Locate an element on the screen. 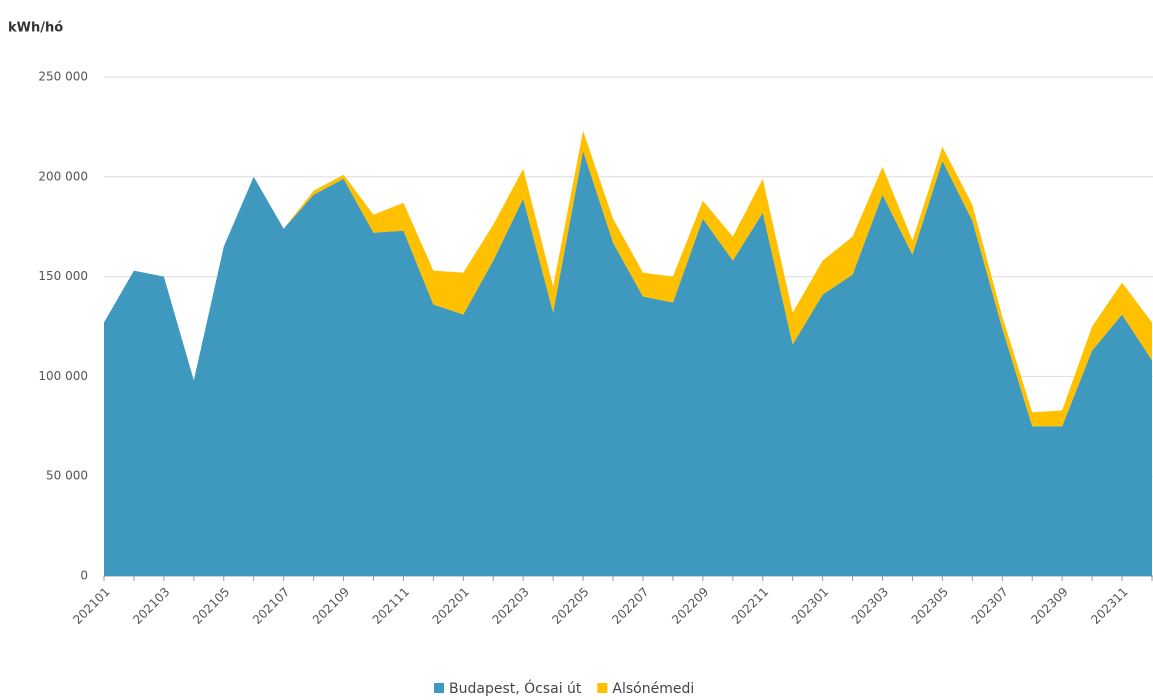  x-tick-label: 202307 is located at coordinates (990, 606).